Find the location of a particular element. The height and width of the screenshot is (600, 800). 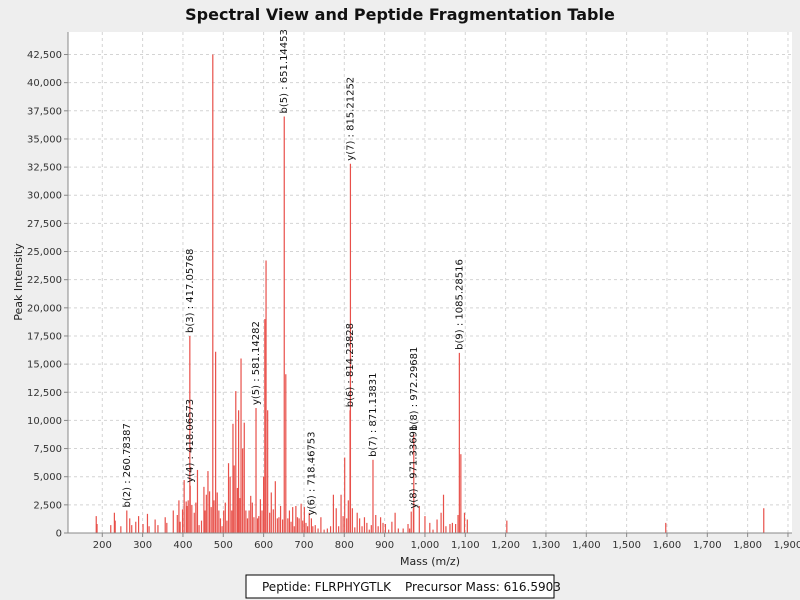

x-tick-label: 500 is located at coordinates (223, 545).